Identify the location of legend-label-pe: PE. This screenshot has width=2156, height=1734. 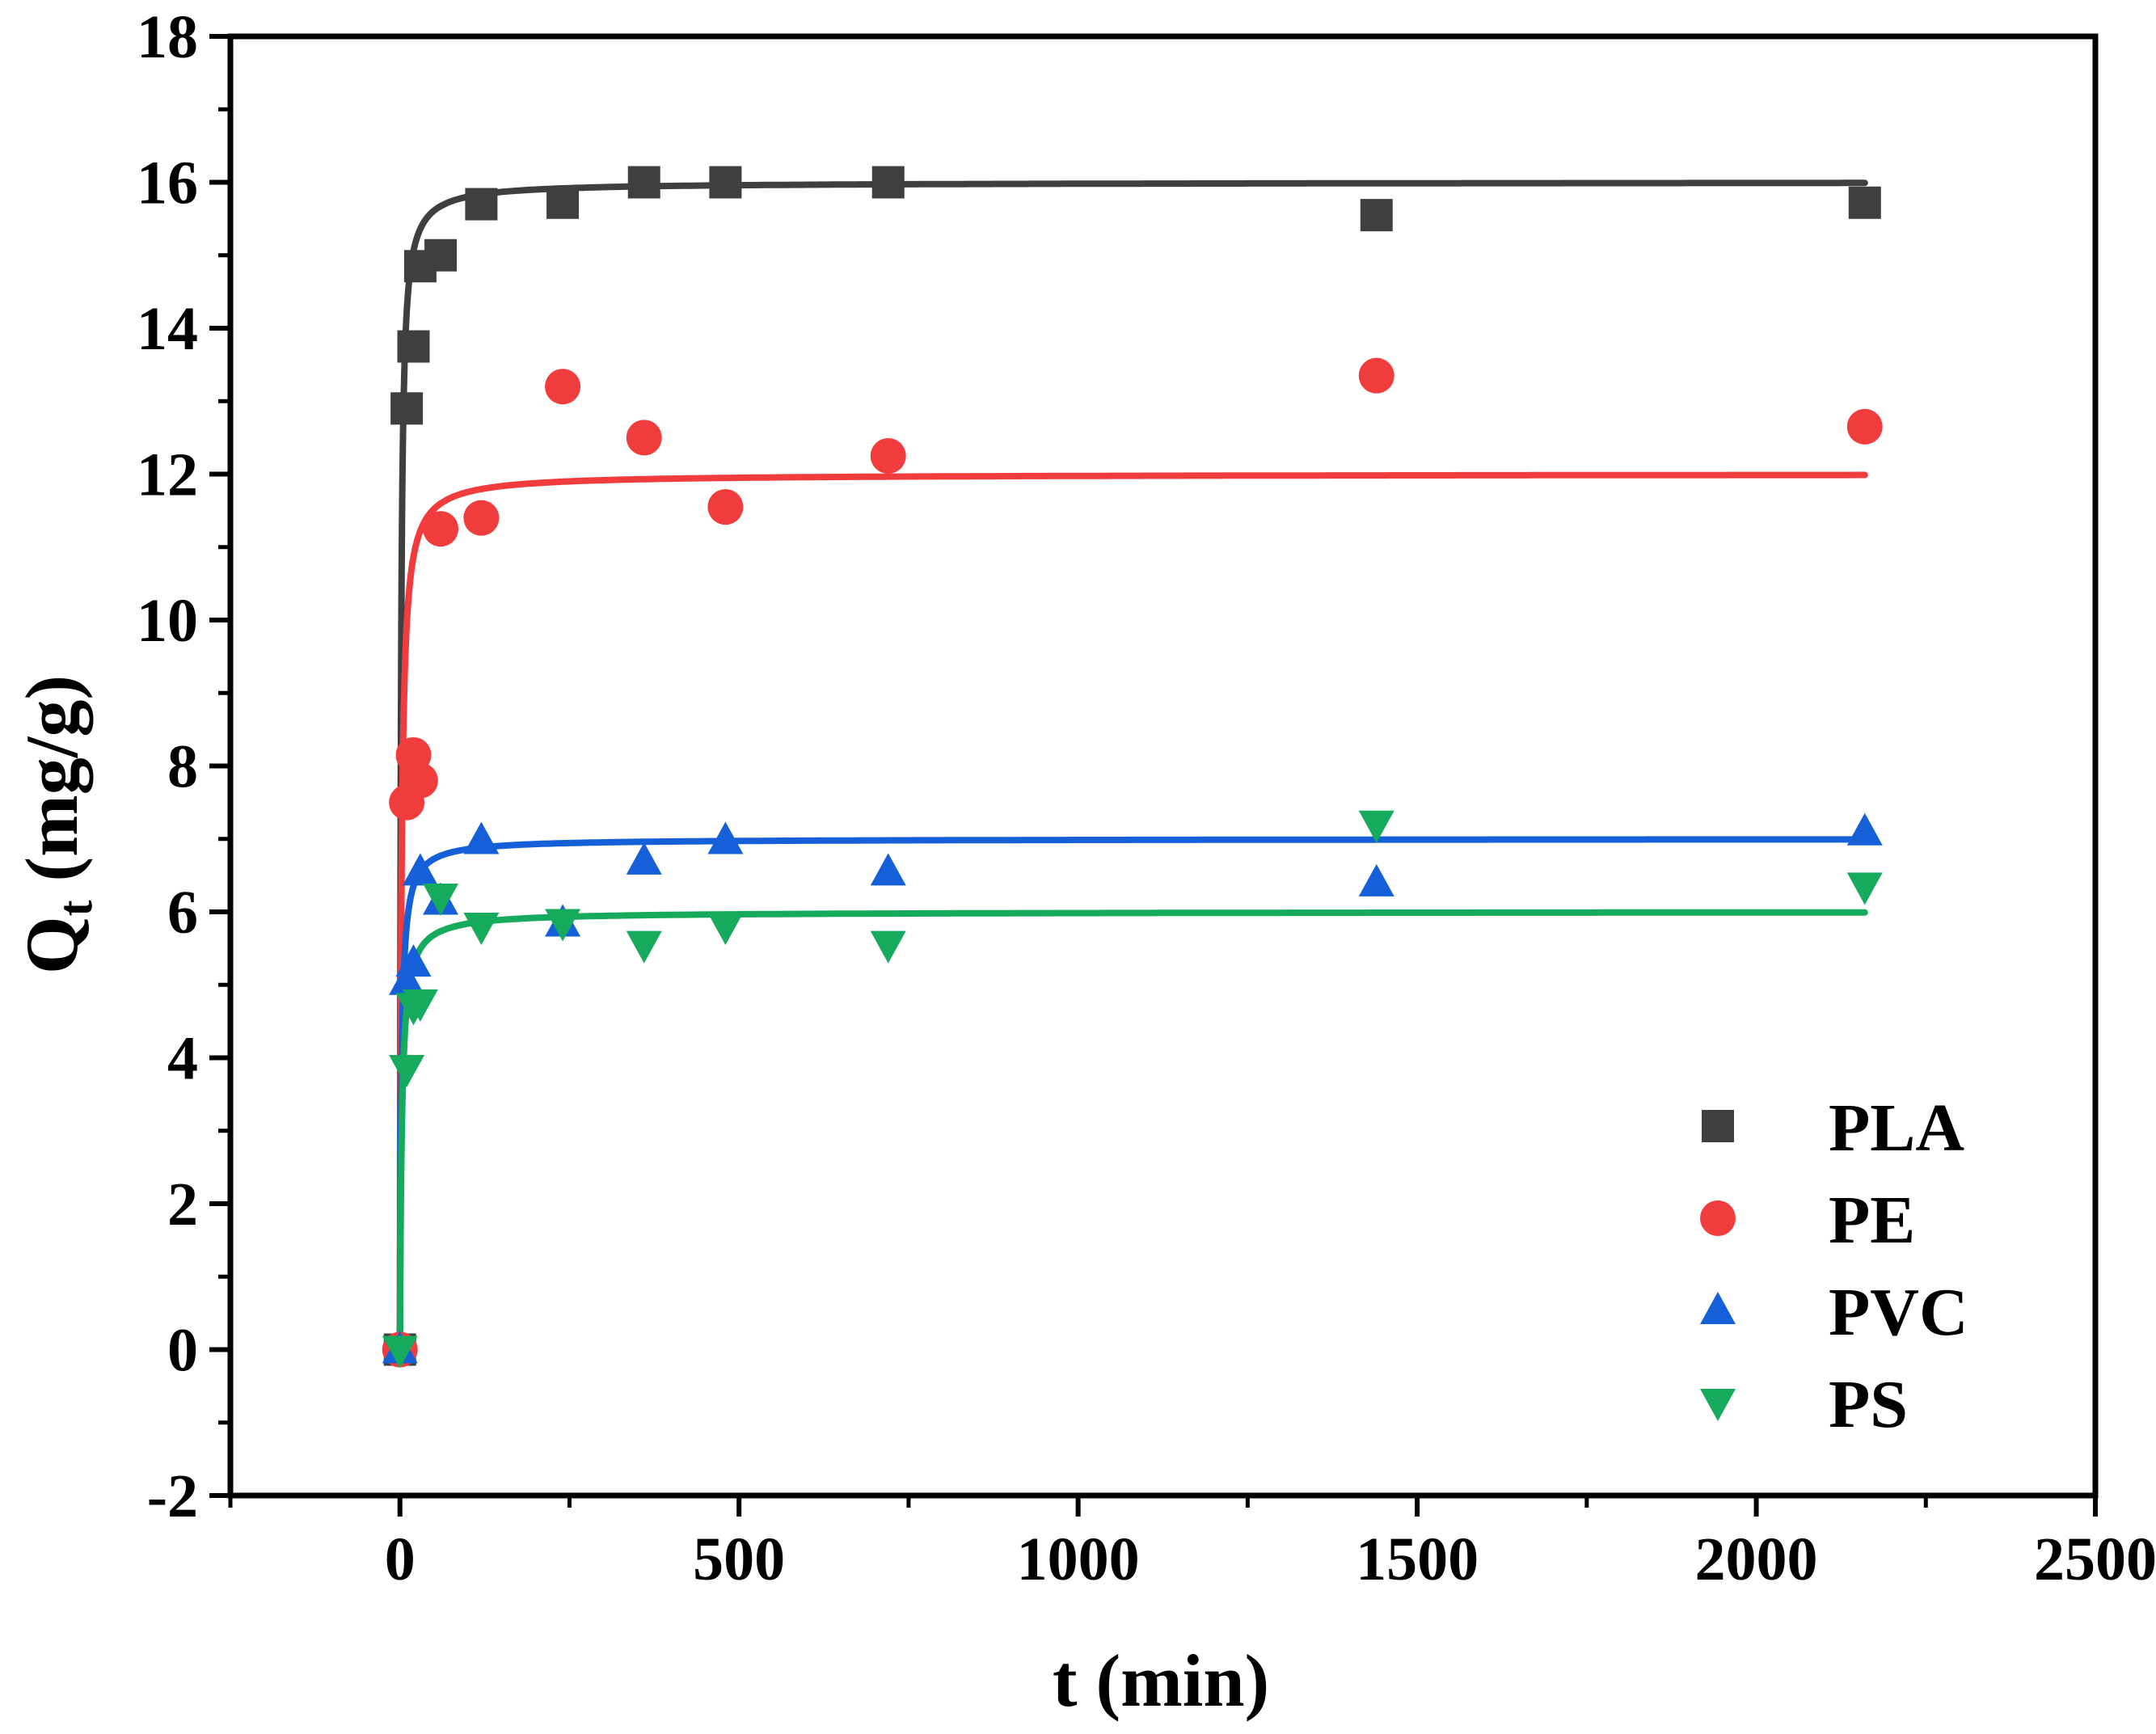
(1872, 1220).